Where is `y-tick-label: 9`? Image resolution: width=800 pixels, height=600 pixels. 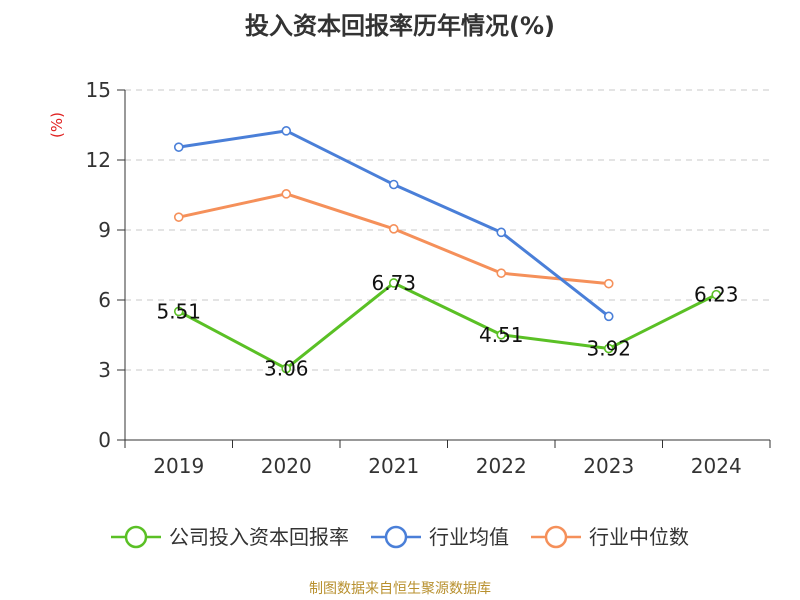
y-tick-label: 9 is located at coordinates (104, 230).